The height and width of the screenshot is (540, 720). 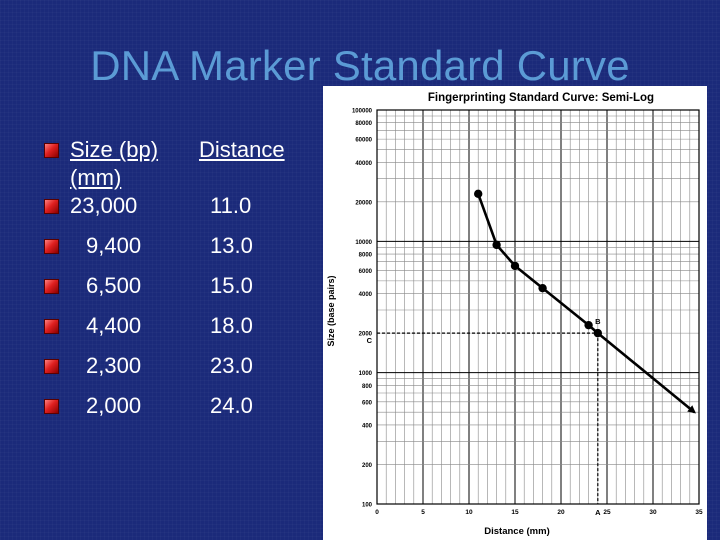 I want to click on table-row: 23,000 11.0, so click(x=184, y=212).